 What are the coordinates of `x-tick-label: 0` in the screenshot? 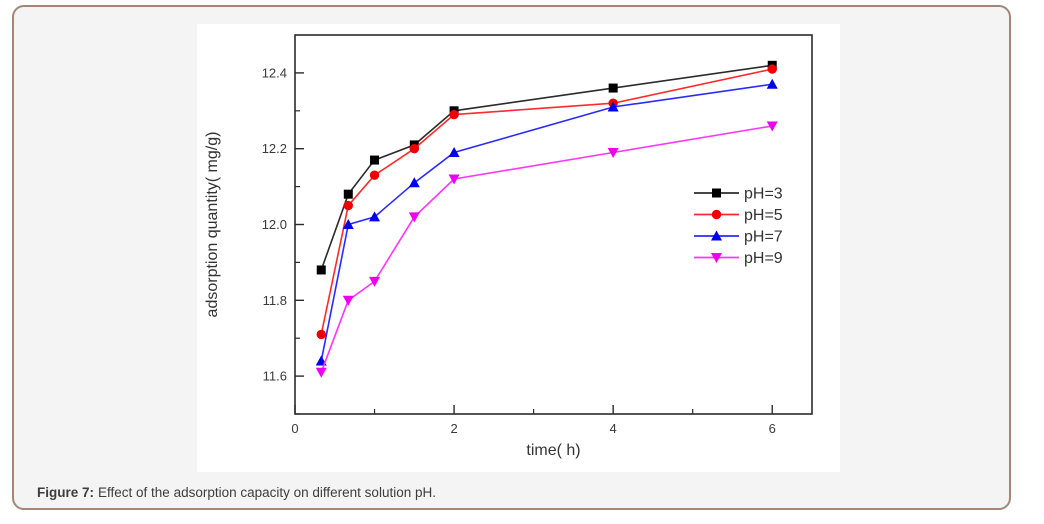 It's located at (294, 428).